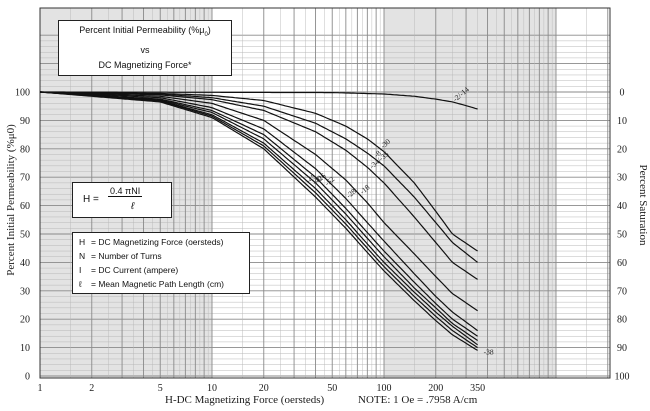 This screenshot has height=411, width=650. I want to click on y-tick-label-left: 50, so click(25, 235).